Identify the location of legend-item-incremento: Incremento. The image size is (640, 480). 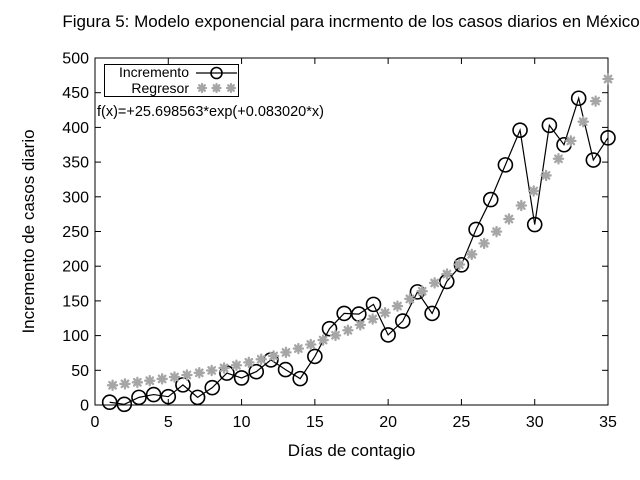
(171, 72).